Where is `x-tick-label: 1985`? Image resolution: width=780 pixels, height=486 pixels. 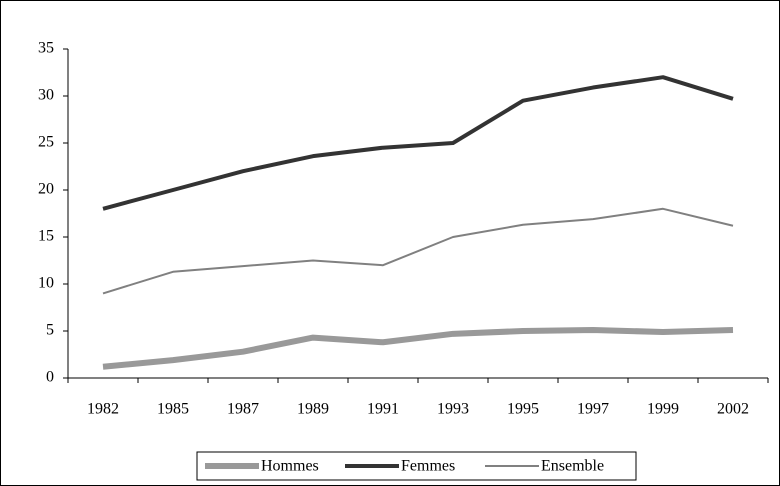 x-tick-label: 1985 is located at coordinates (173, 409).